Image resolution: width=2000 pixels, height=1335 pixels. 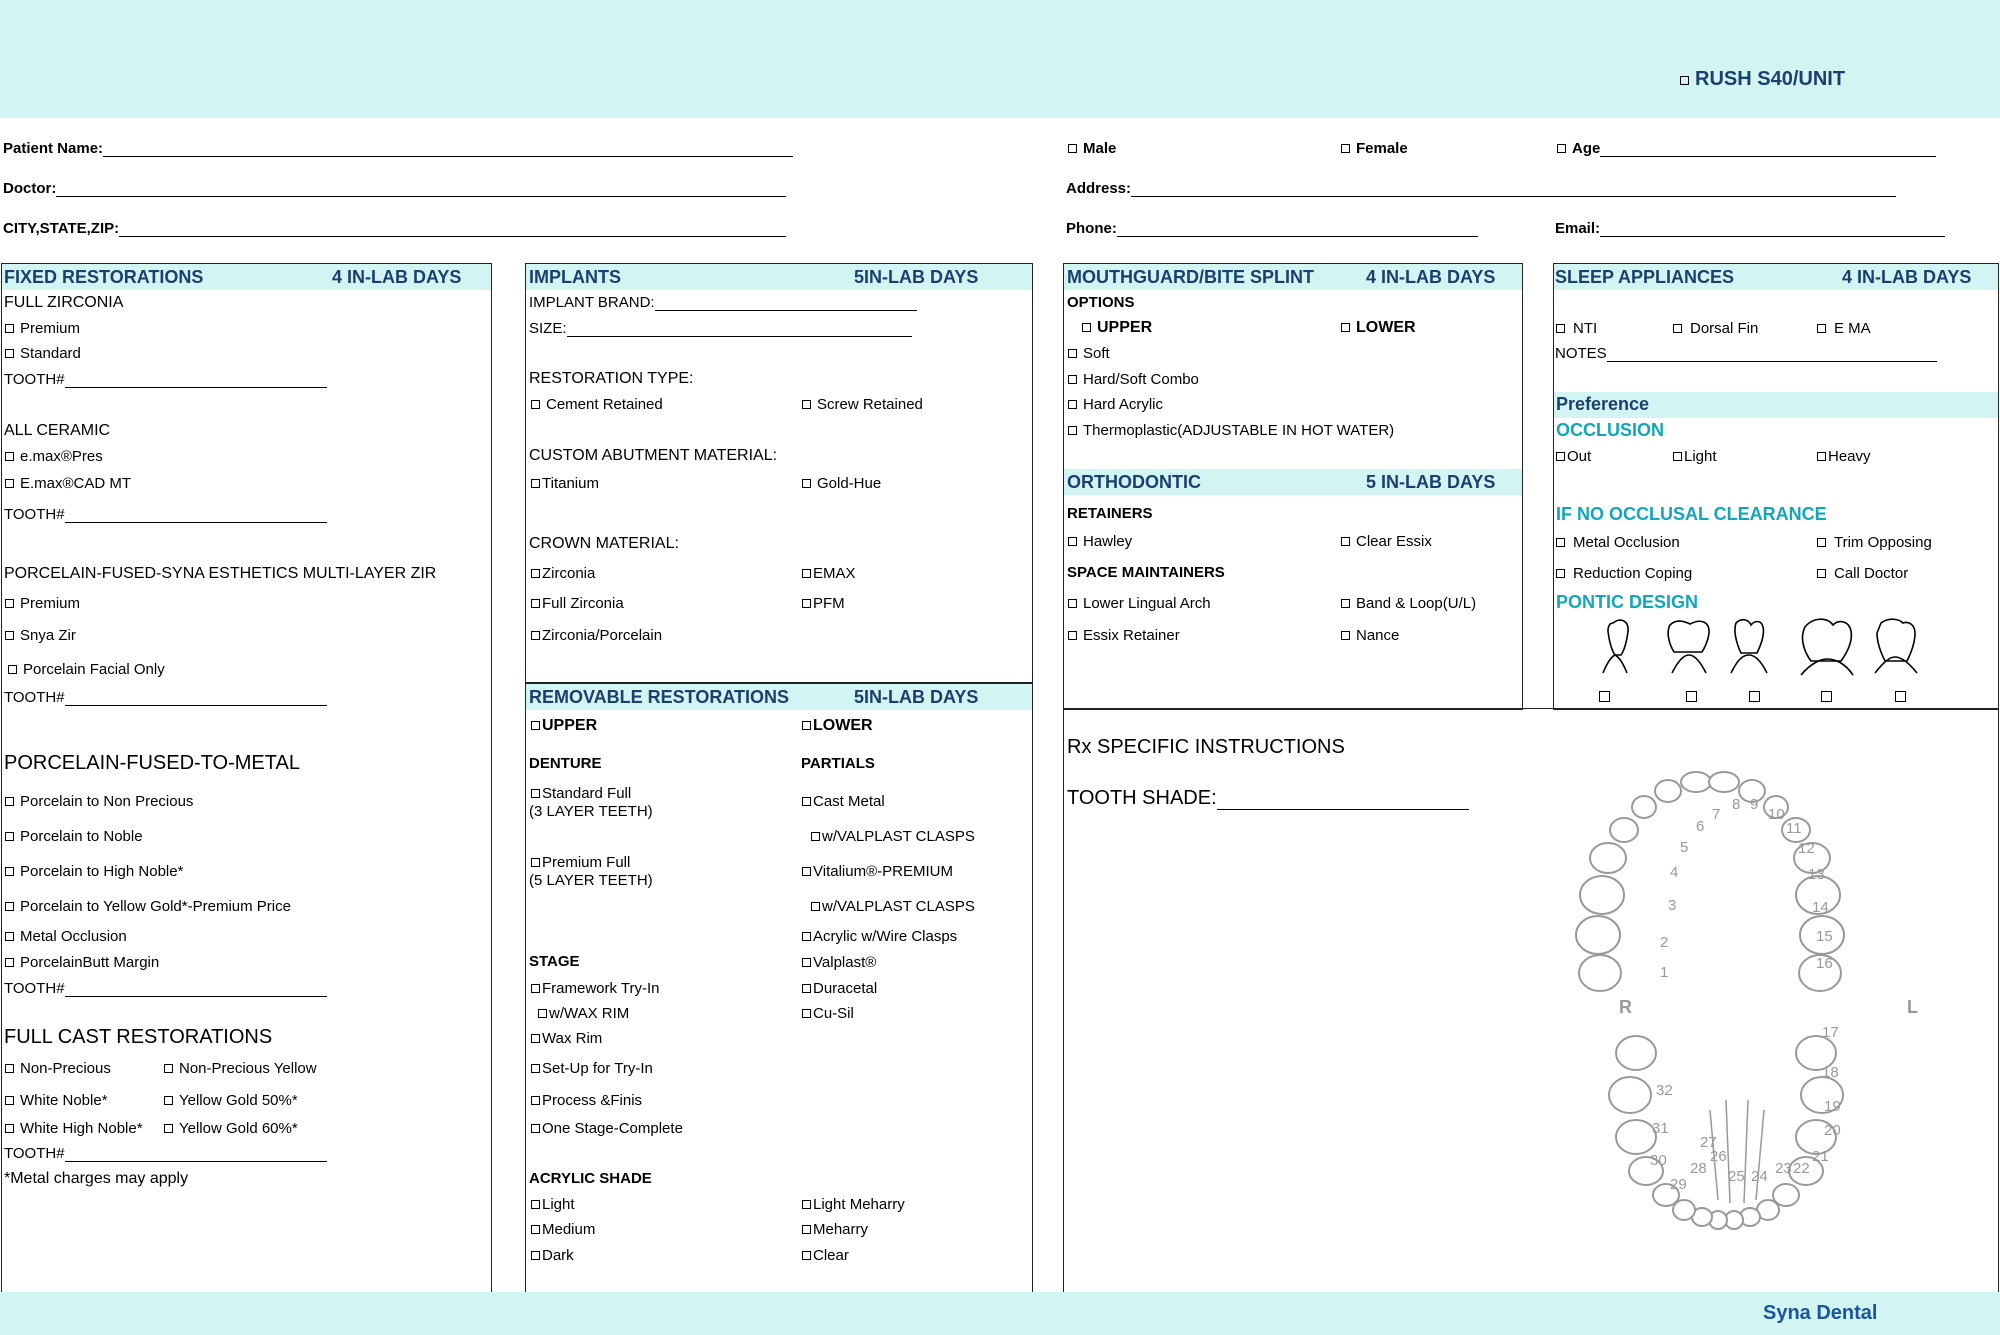 I want to click on partial-option-1: Cast Metal, so click(x=843, y=801).